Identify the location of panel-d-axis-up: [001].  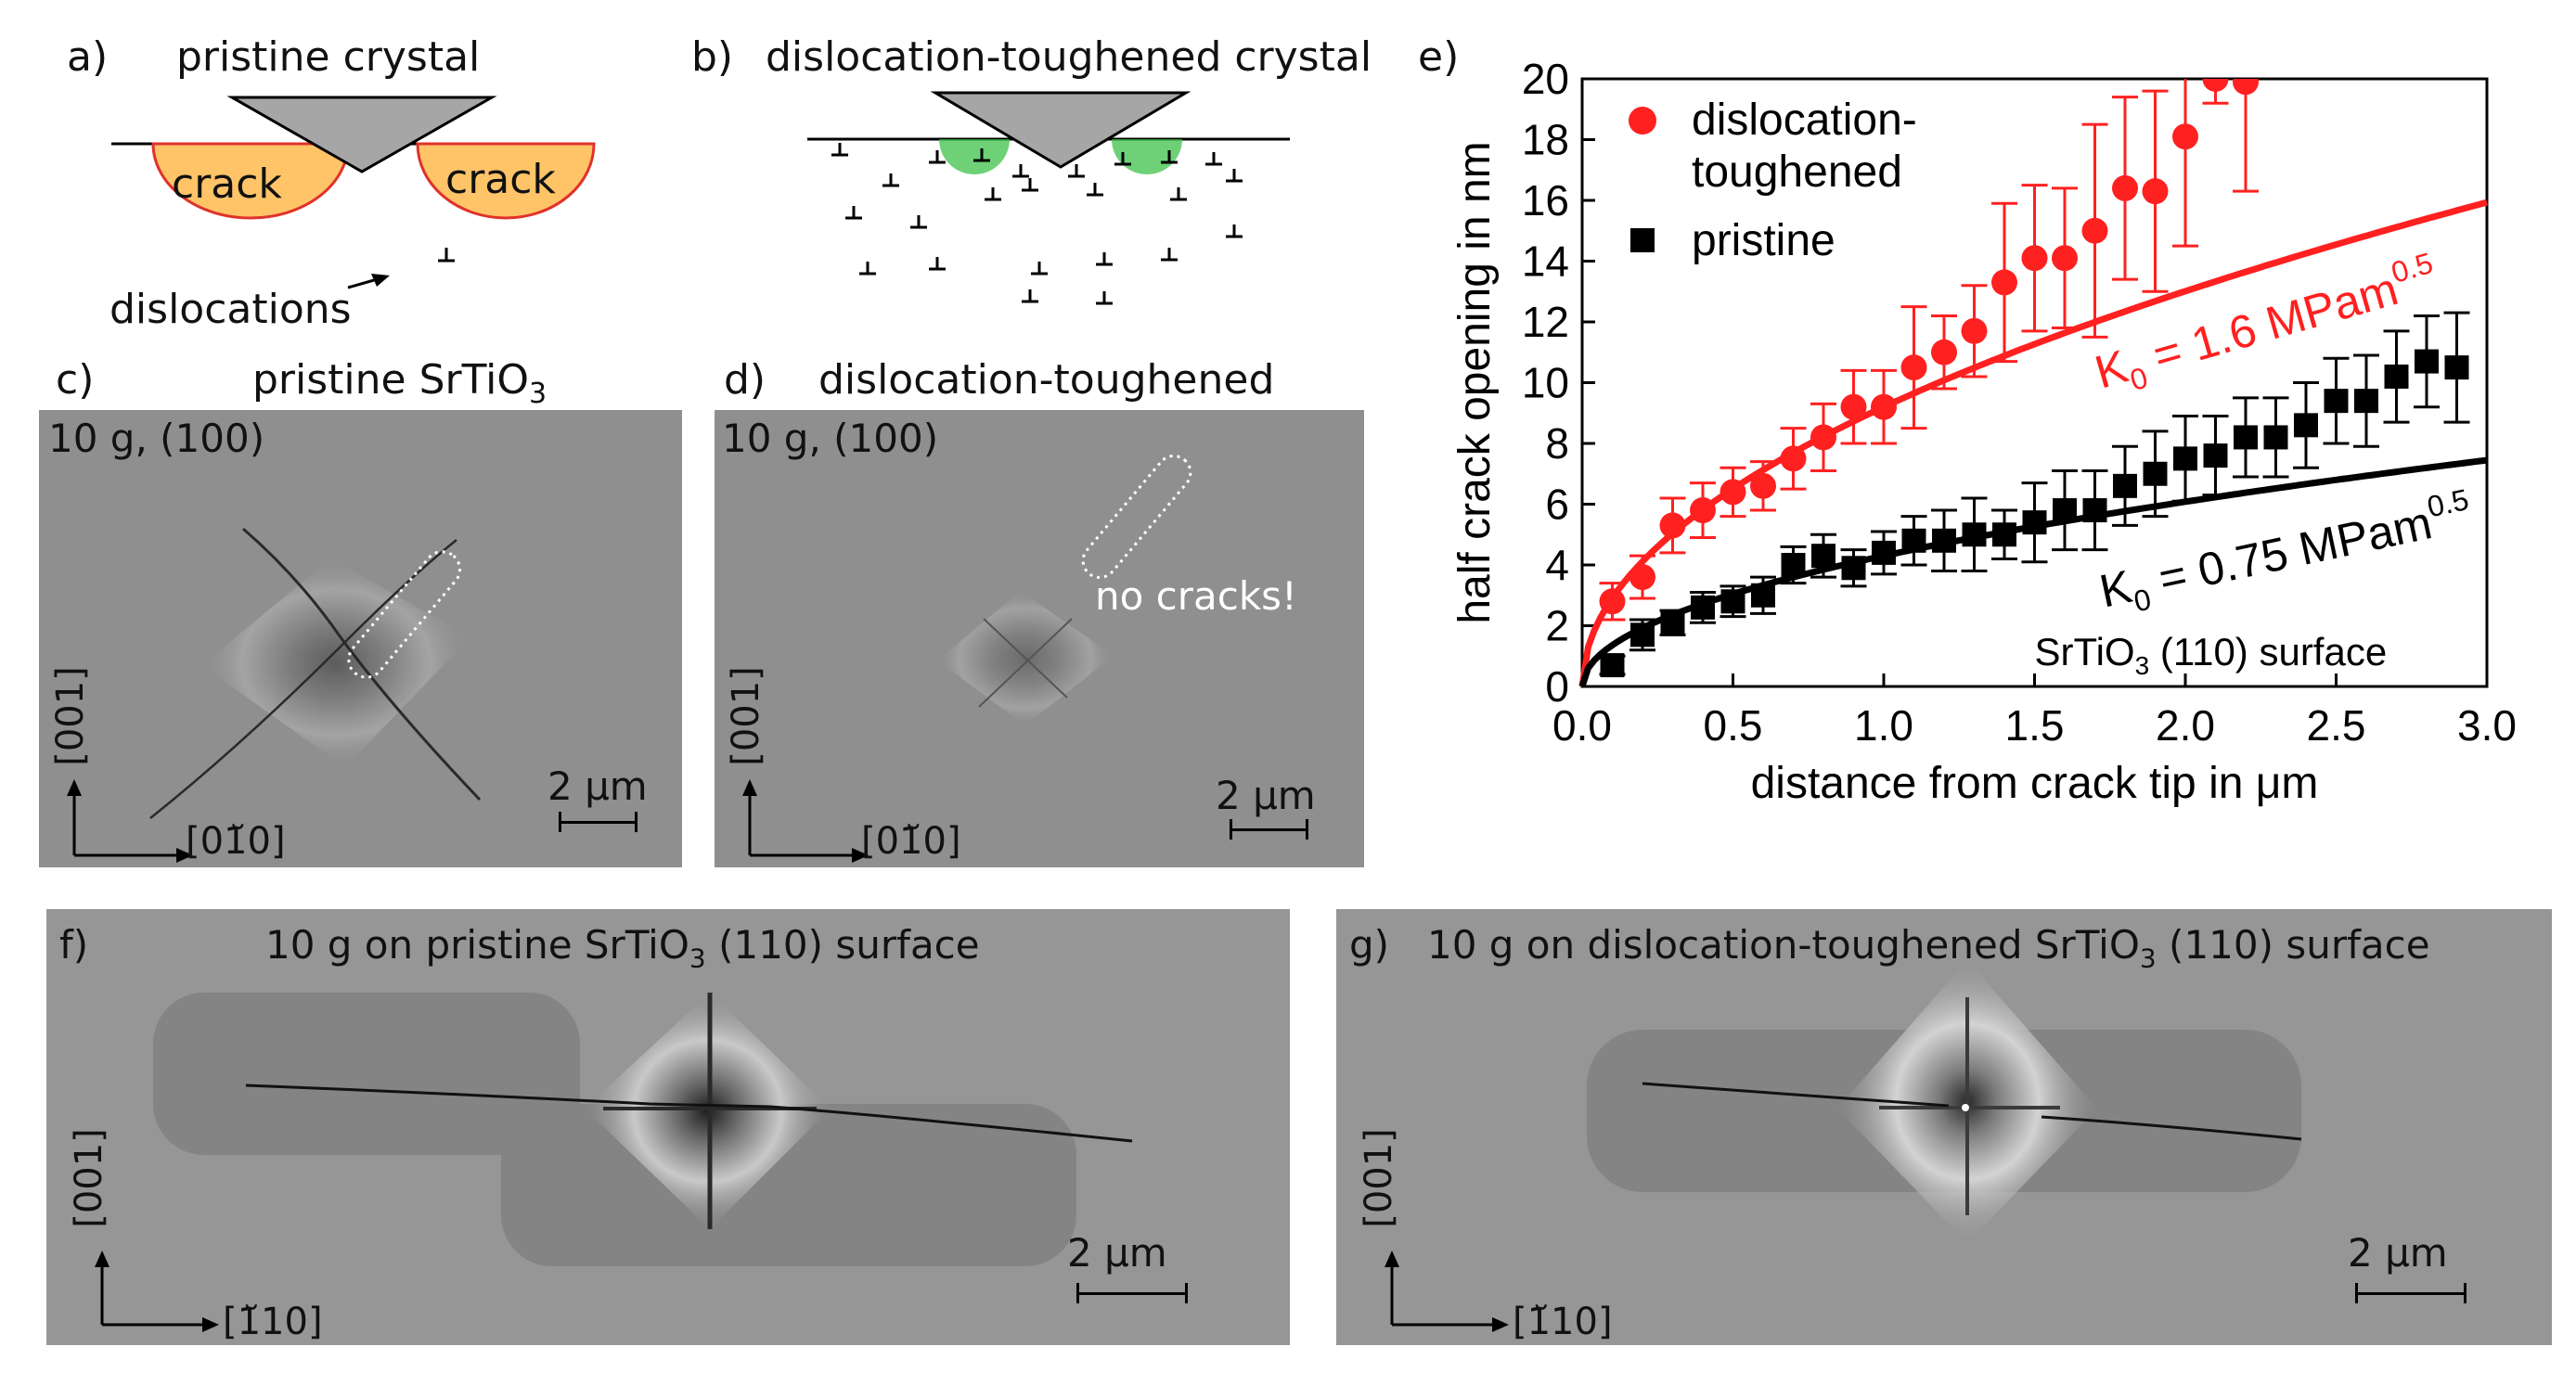
(745, 716).